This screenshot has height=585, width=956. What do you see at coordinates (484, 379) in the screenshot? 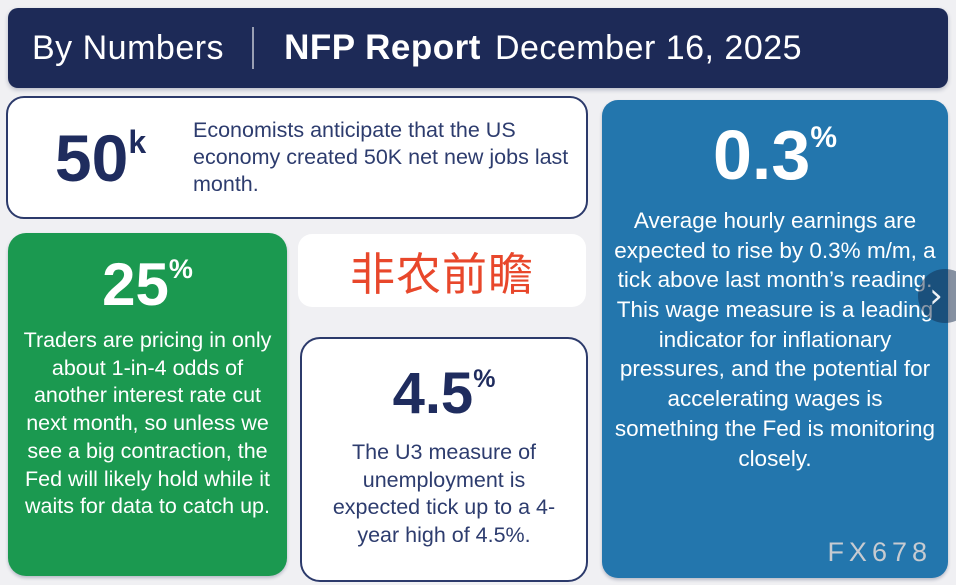
I see `unemployment-stat-suffix: %` at bounding box center [484, 379].